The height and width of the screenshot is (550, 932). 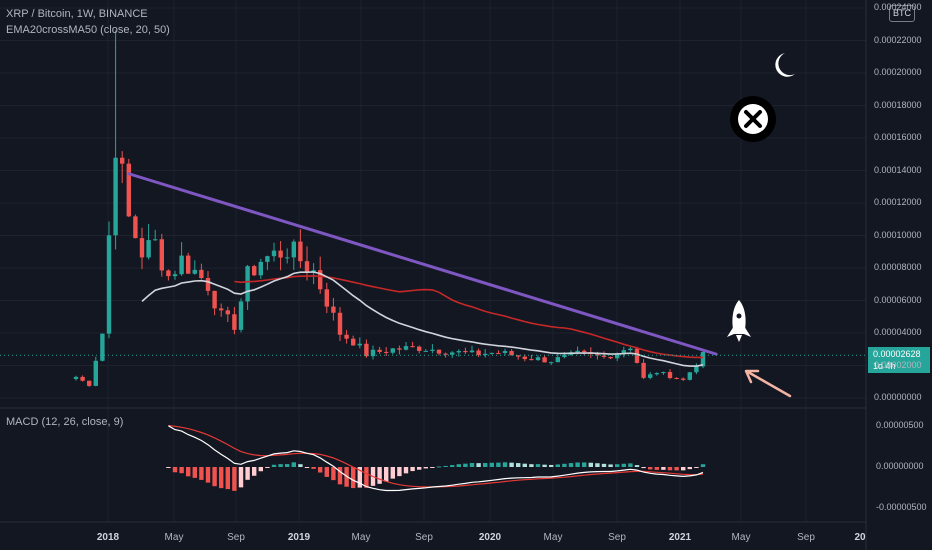 I want to click on time-tick-label: 20, so click(x=860, y=537).